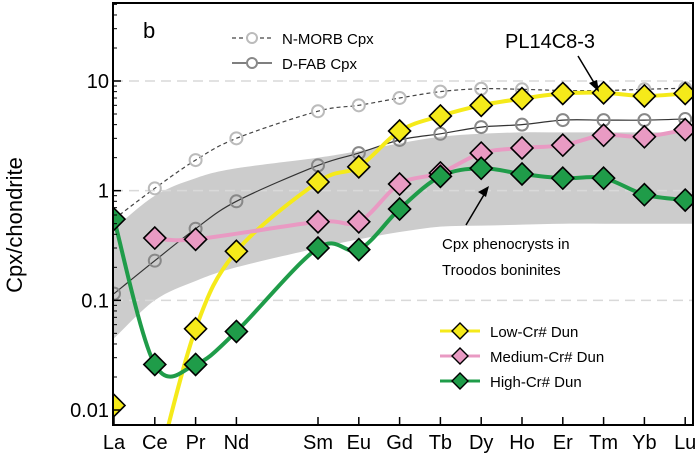 This screenshot has width=700, height=457. Describe the element at coordinates (501, 270) in the screenshot. I see `band-label-line-2: Troodos boninites` at that location.